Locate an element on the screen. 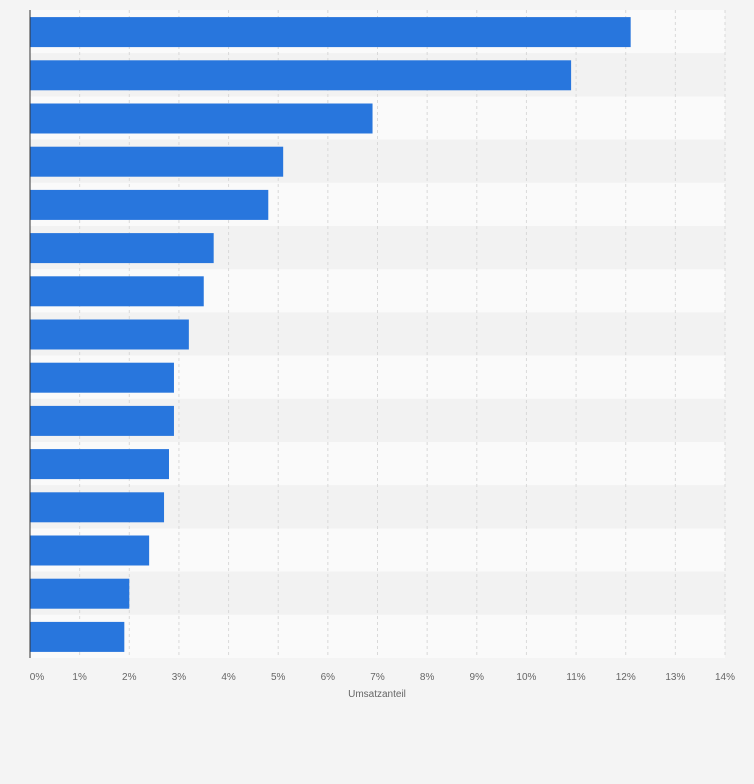  x-tick-label: 9% is located at coordinates (477, 677).